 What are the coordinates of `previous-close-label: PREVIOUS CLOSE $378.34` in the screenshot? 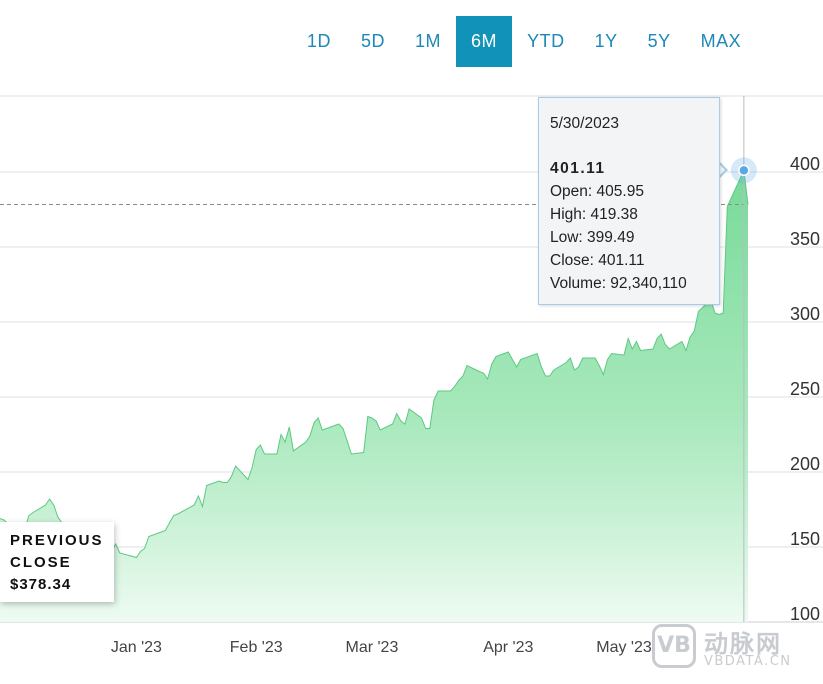 It's located at (57, 562).